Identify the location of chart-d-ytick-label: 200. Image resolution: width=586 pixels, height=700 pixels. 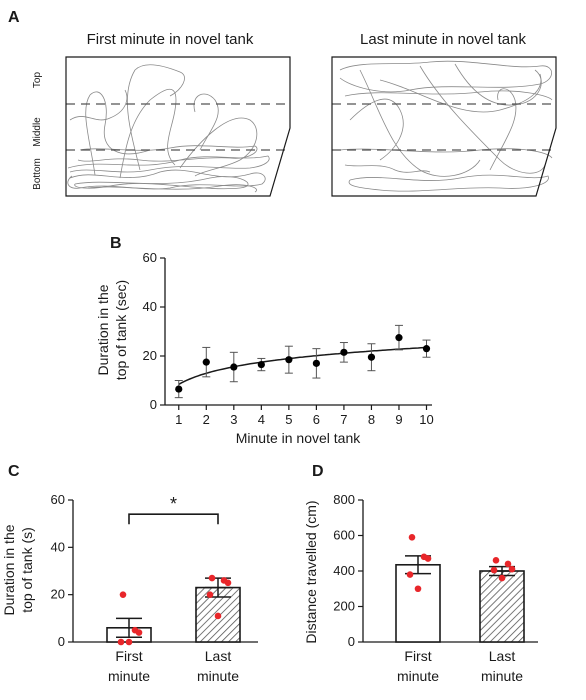
(344, 606).